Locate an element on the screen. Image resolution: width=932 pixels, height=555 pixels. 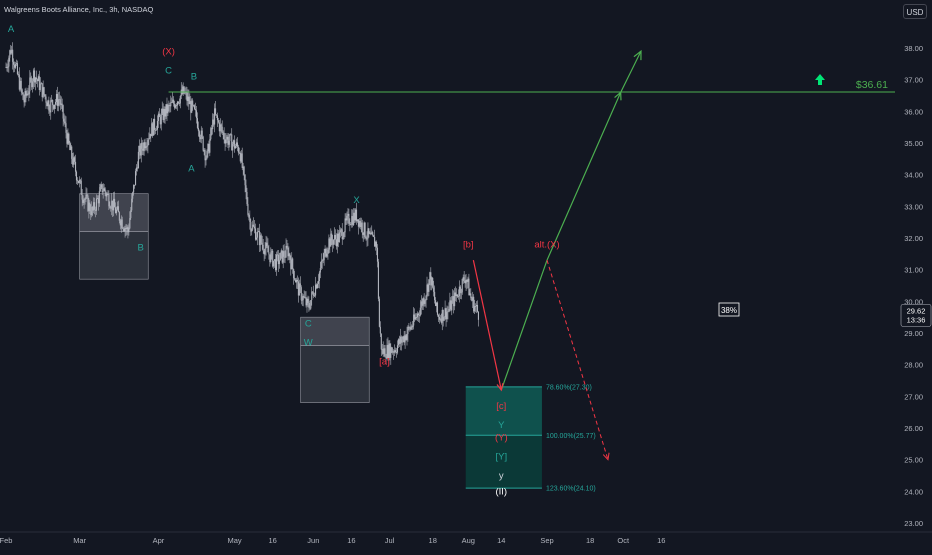
wave-label: C is located at coordinates (308, 324).